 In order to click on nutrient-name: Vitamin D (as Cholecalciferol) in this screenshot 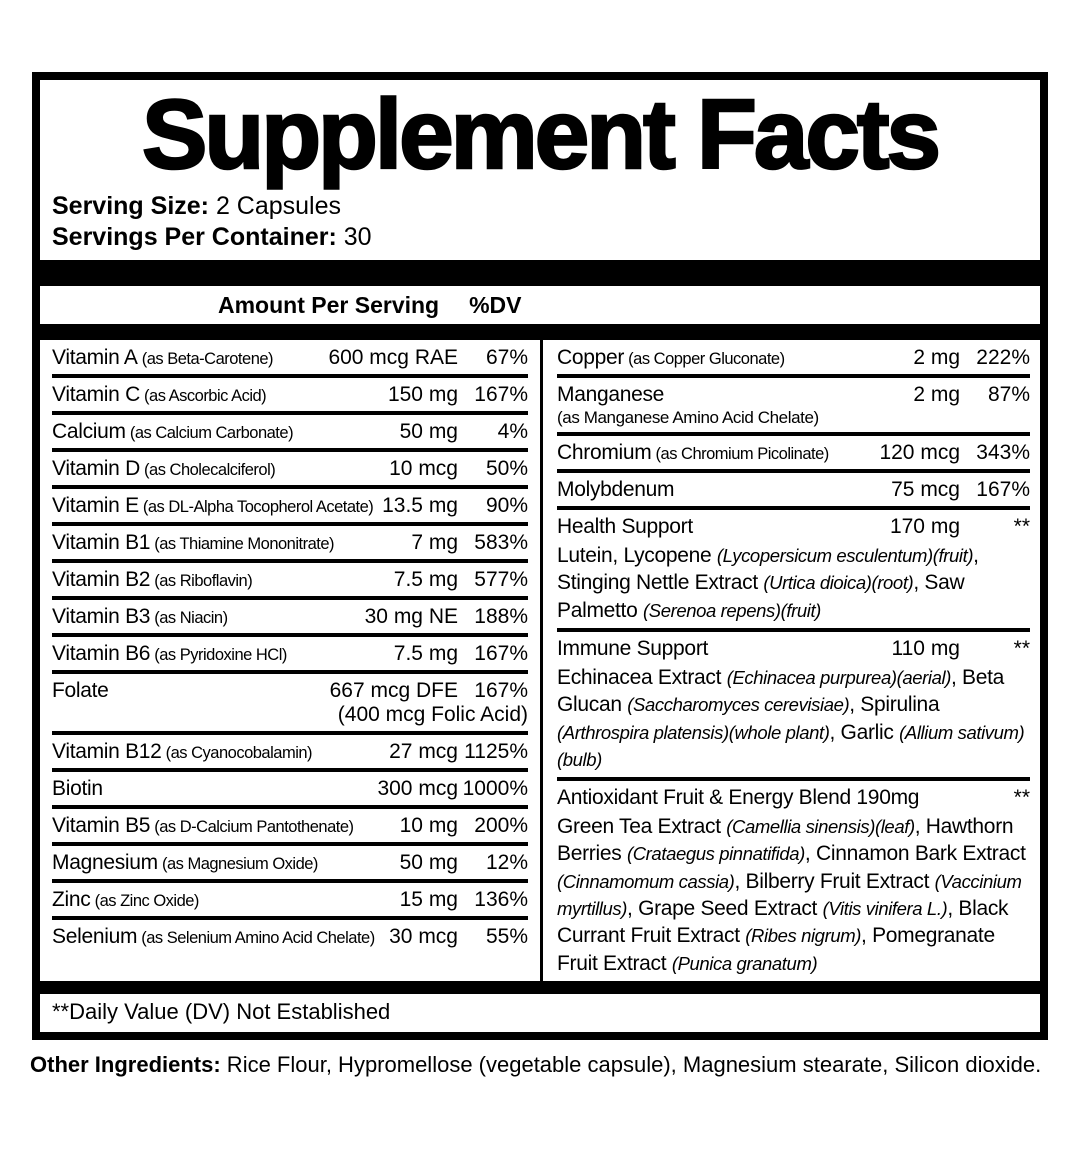, I will do `click(217, 469)`.